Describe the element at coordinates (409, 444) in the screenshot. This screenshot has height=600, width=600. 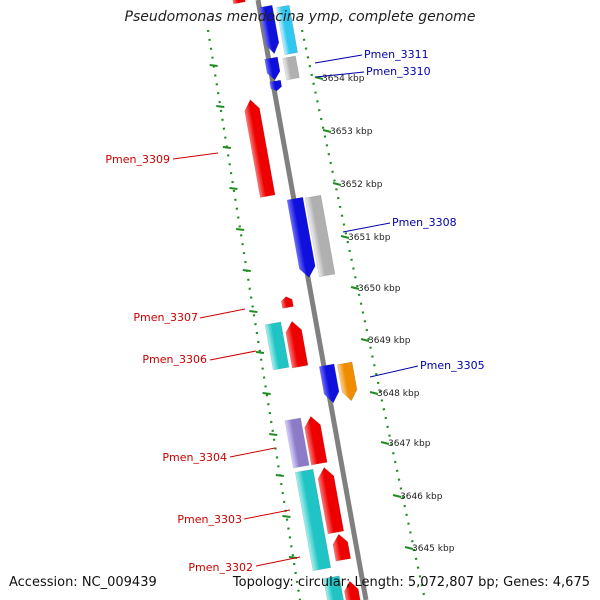
I see `kbp-label: 3647 kbp` at that location.